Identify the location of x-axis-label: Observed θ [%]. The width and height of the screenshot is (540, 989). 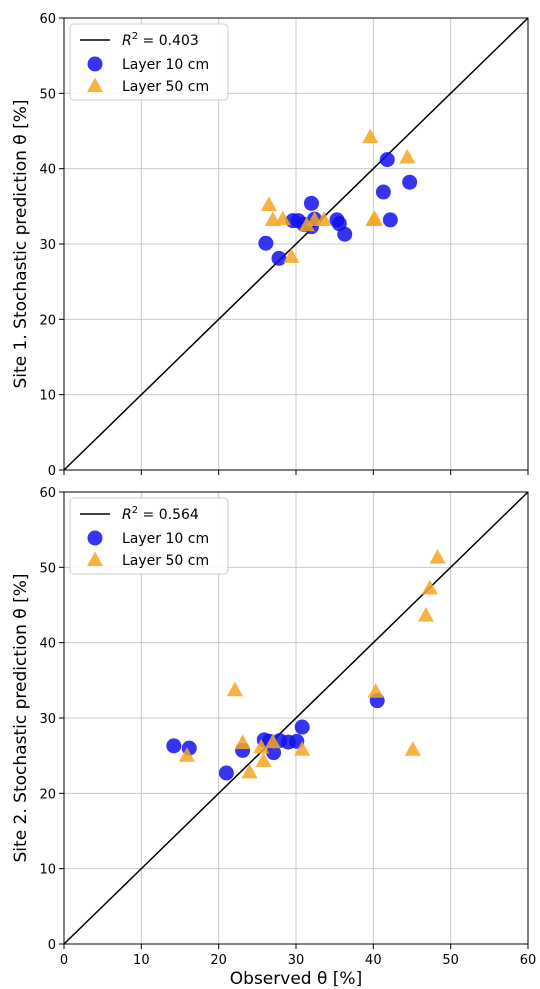
(296, 979).